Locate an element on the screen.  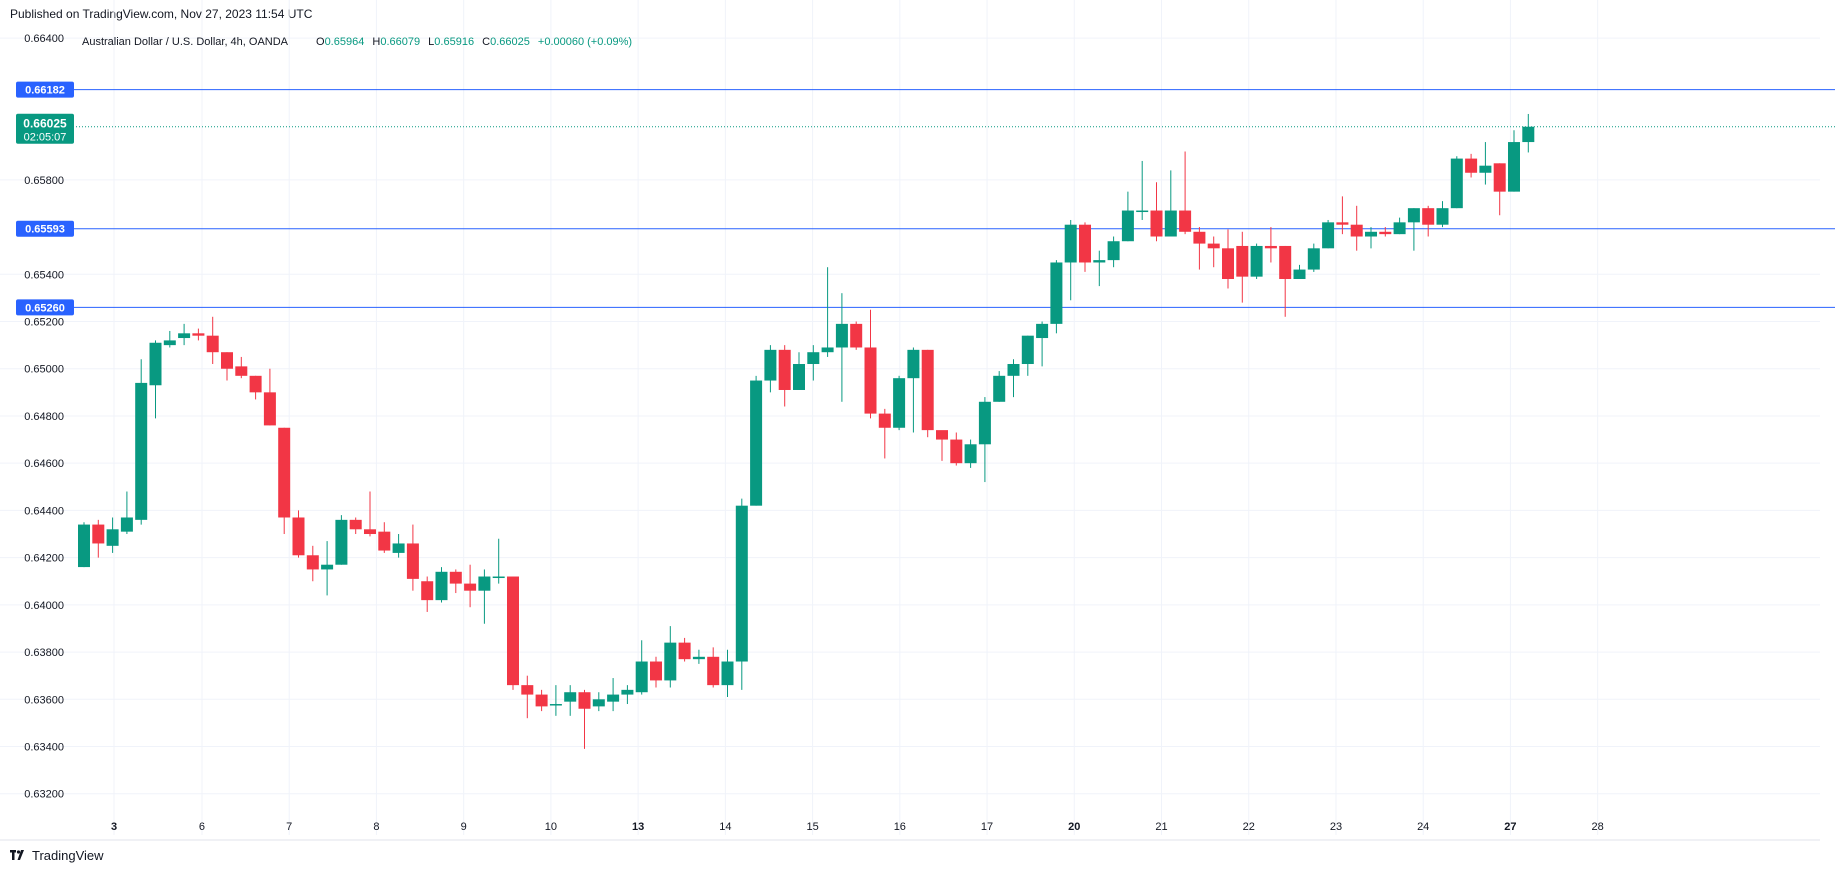
y-tick-label: 0.64400 is located at coordinates (44, 511).